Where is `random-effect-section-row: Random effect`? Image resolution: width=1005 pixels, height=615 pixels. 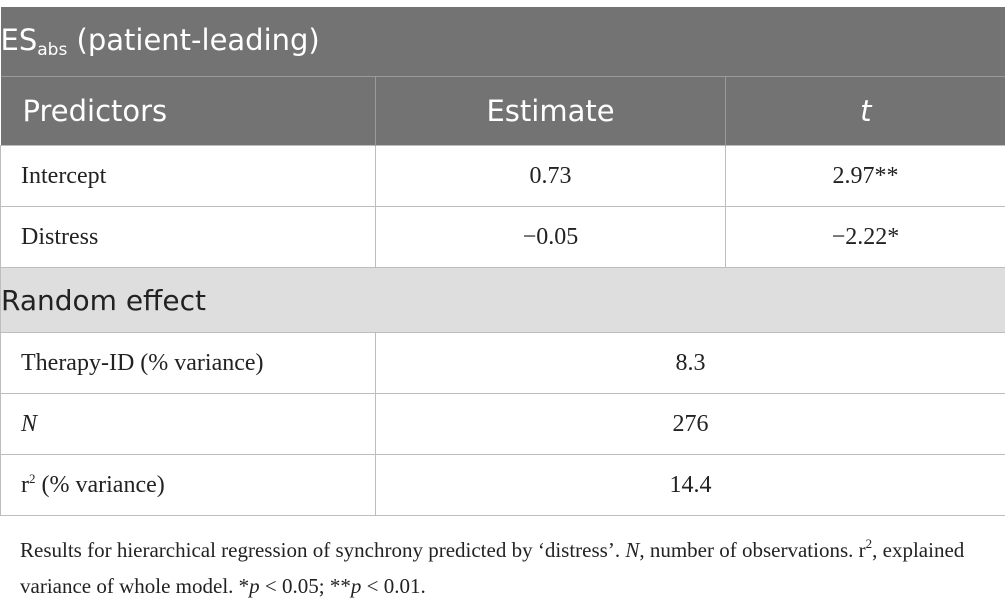
random-effect-section-row: Random effect is located at coordinates (502, 300).